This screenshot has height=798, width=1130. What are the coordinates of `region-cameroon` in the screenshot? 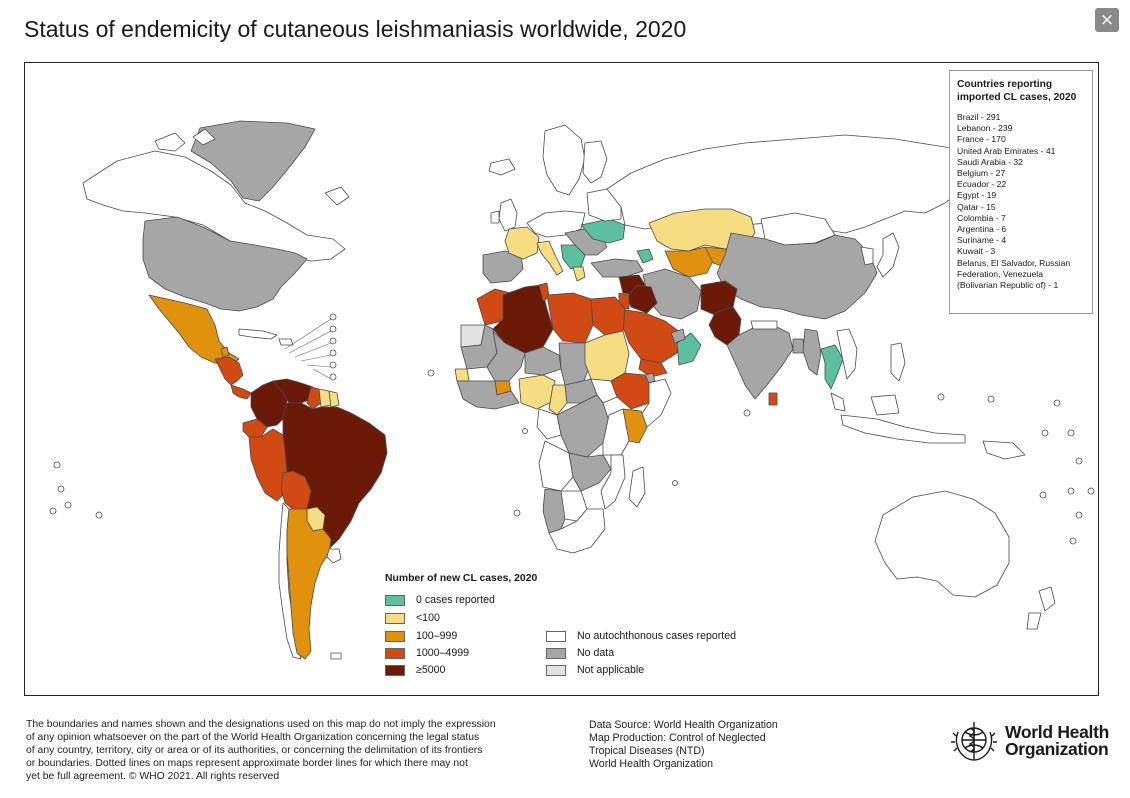 It's located at (558, 400).